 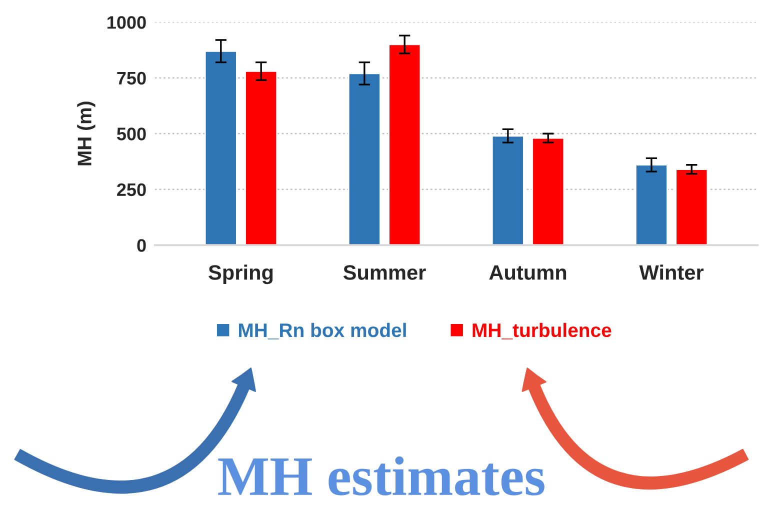 What do you see at coordinates (131, 189) in the screenshot?
I see `y-tick-label: 250` at bounding box center [131, 189].